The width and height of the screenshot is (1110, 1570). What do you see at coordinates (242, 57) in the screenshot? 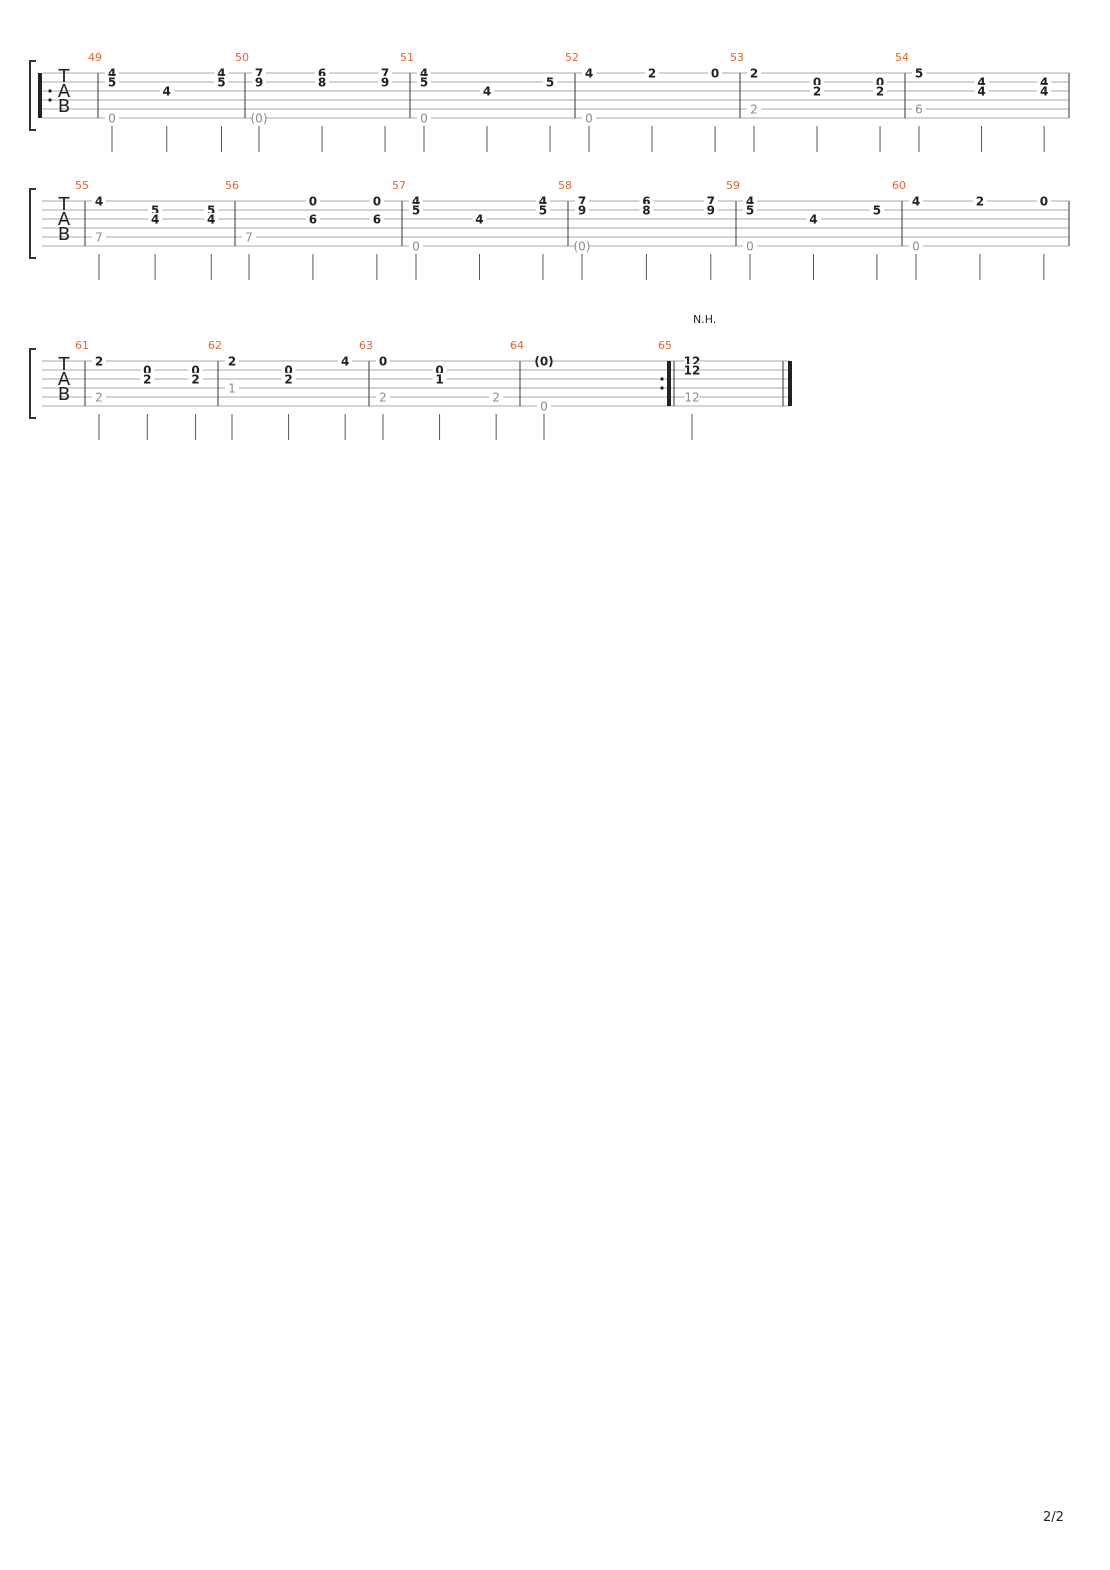
I see `measure-number: 50` at bounding box center [242, 57].